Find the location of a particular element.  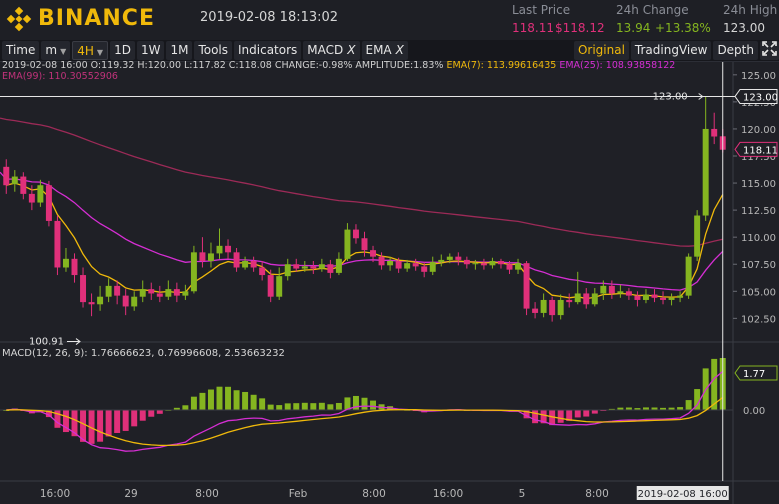

interval-4h-dropdown: 4H ▼ is located at coordinates (90, 50).